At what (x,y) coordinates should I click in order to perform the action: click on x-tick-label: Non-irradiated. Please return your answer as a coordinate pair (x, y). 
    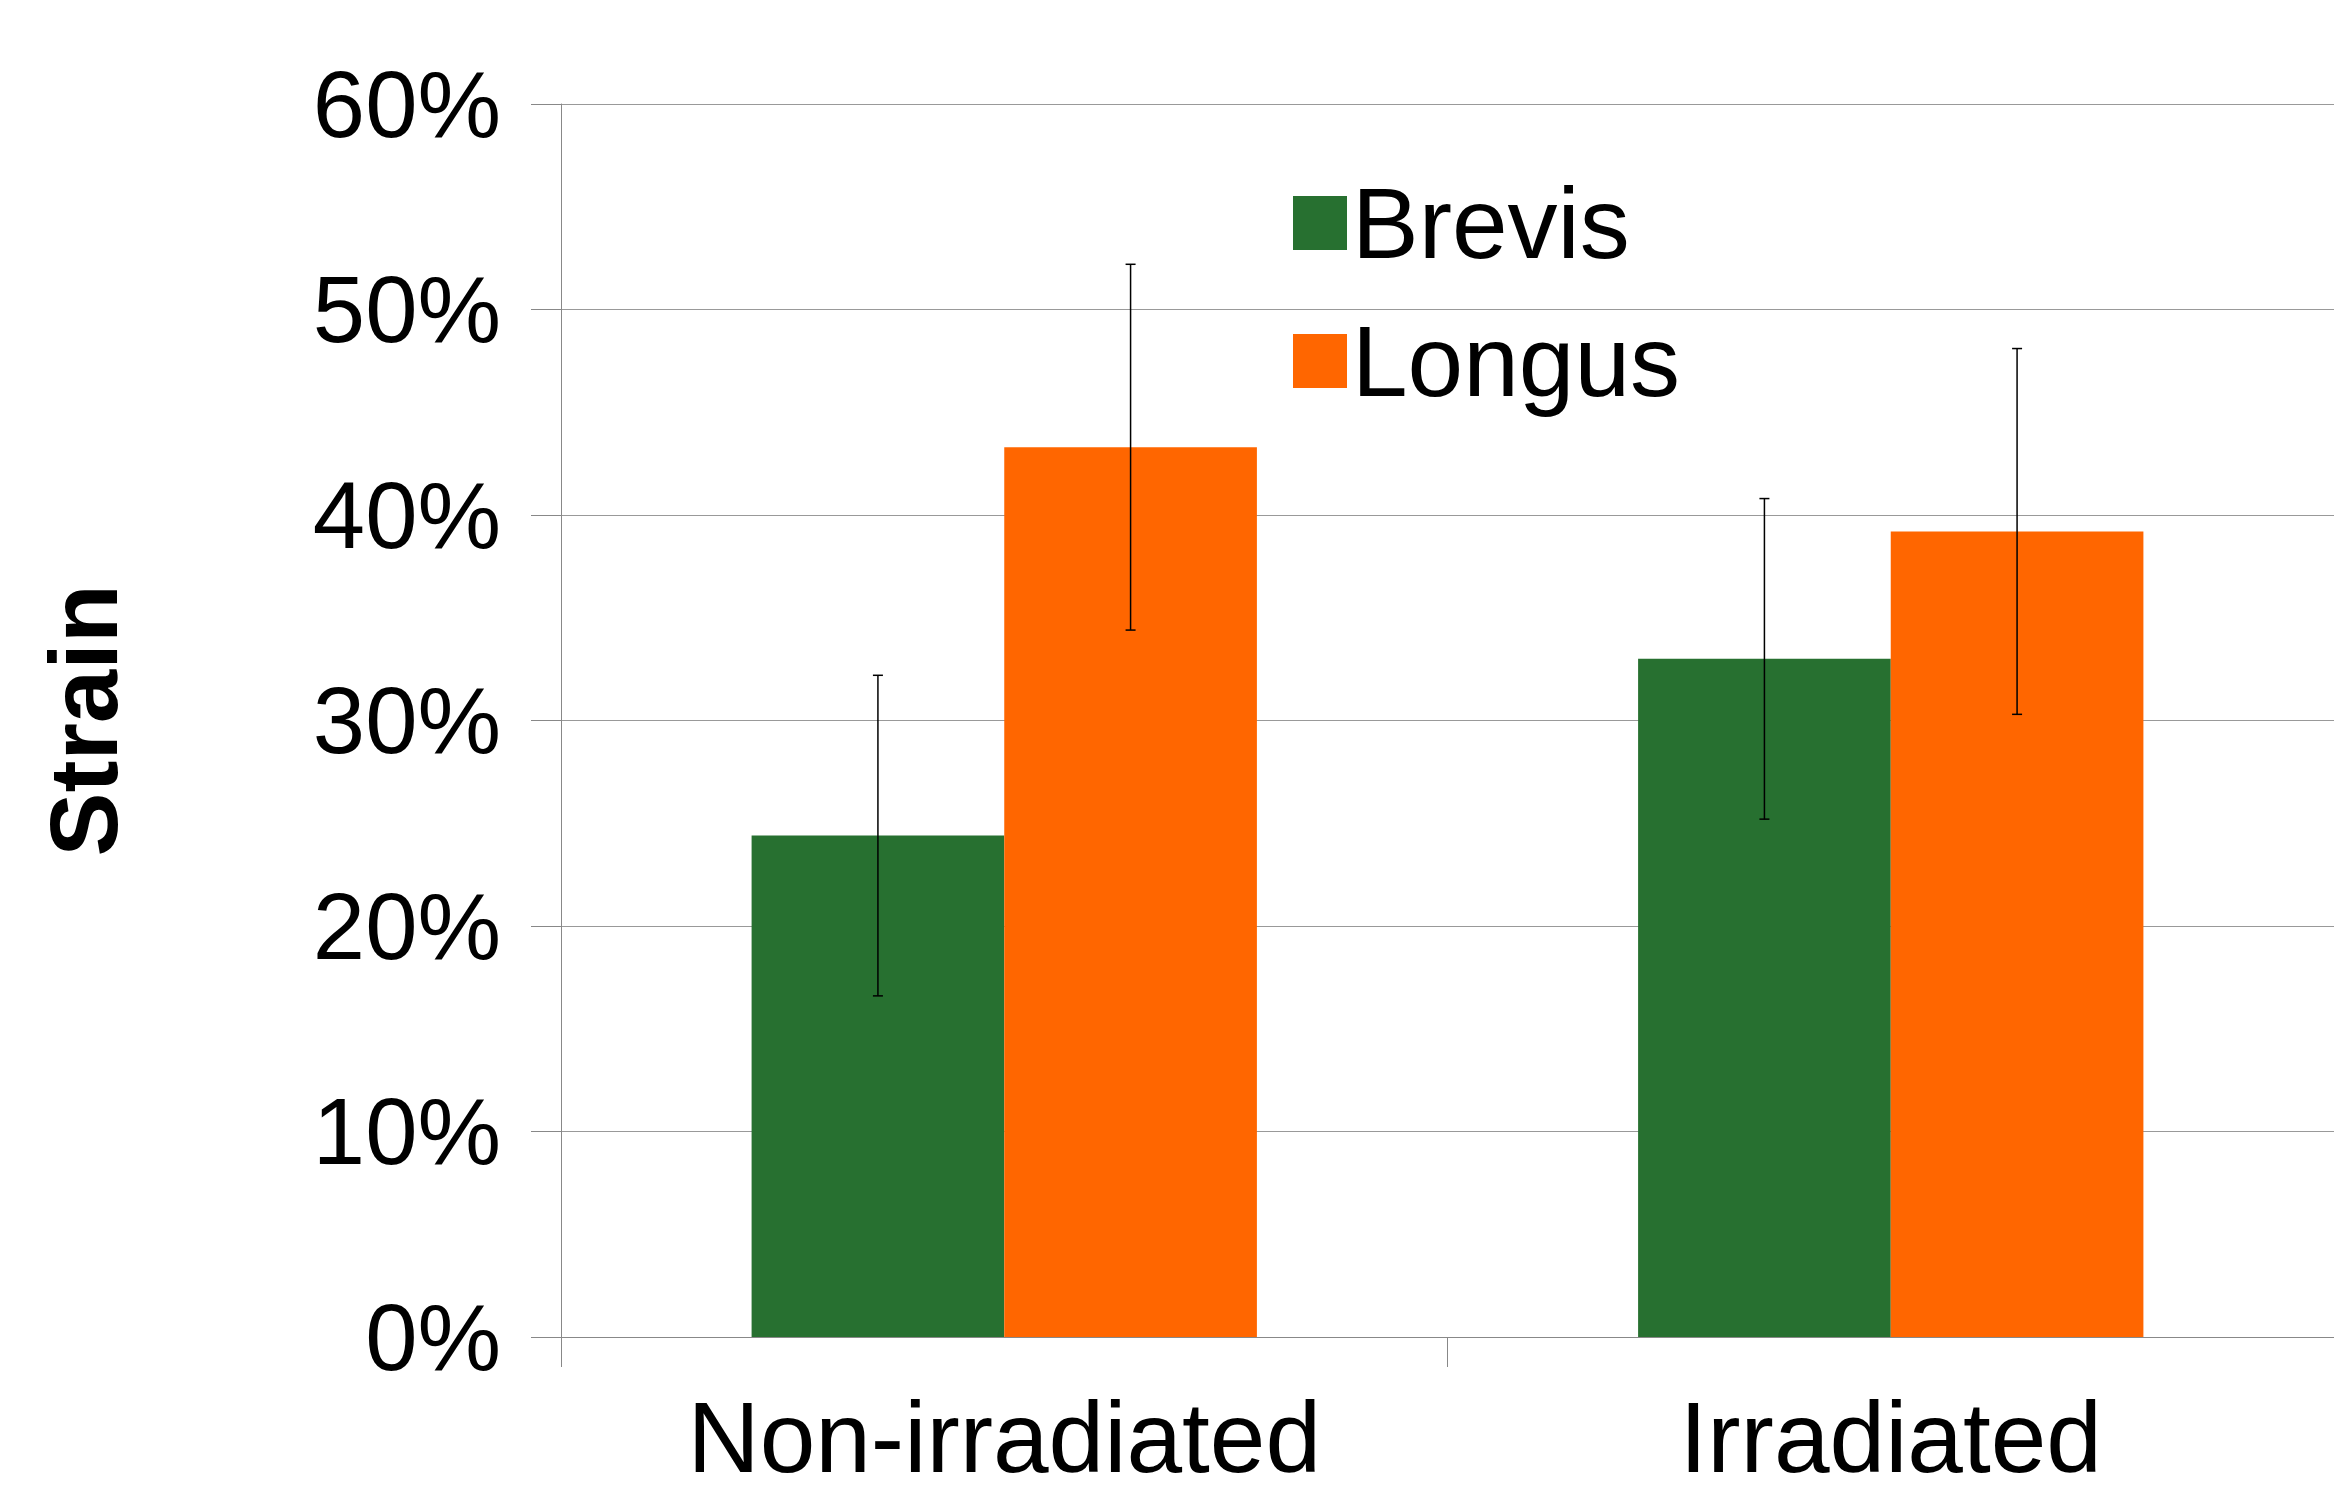
    Looking at the image, I should click on (1004, 1437).